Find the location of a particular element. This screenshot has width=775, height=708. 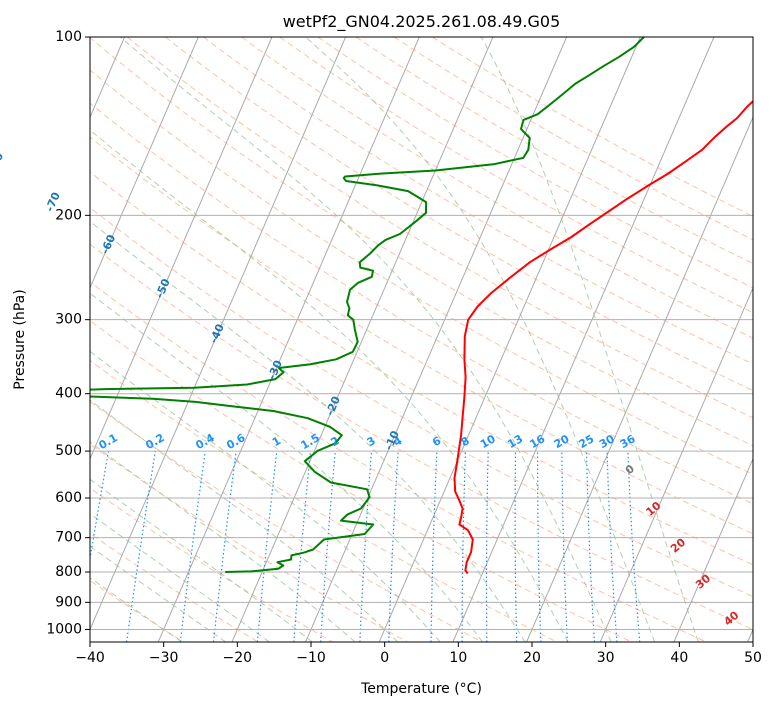

x-tick-label: 50 is located at coordinates (753, 658).